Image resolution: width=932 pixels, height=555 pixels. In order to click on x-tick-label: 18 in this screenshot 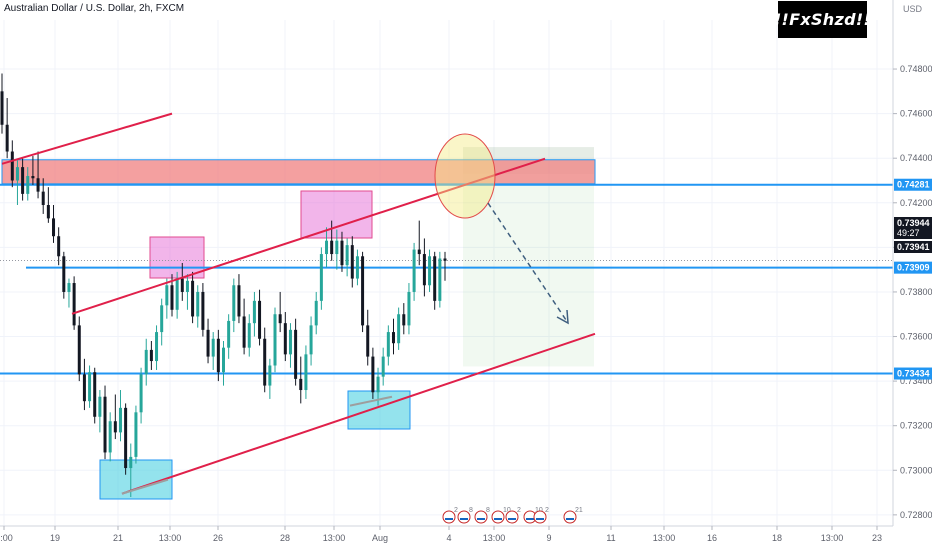, I will do `click(777, 538)`.